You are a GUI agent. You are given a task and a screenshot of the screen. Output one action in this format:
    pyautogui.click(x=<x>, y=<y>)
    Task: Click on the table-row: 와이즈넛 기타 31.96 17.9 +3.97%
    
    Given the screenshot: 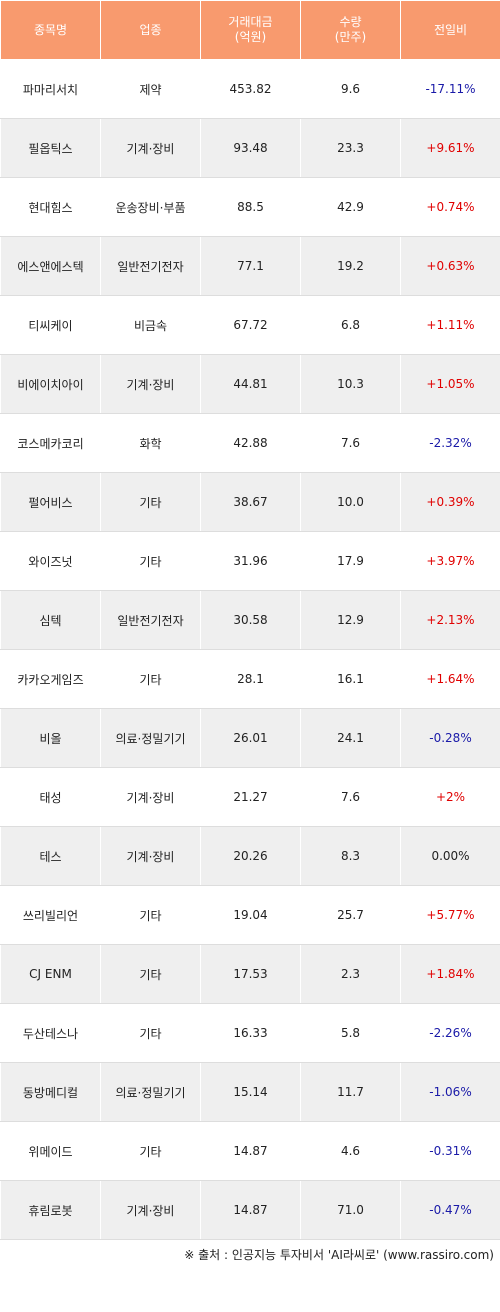 What is the action you would take?
    pyautogui.click(x=250, y=561)
    